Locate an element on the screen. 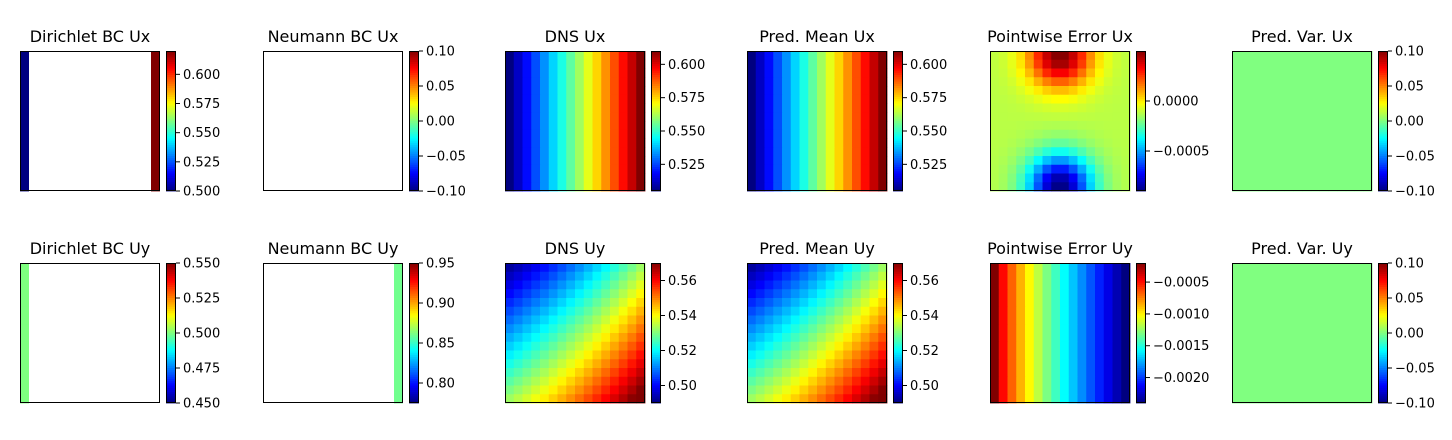 The image size is (1452, 440). colorbar-tick-label: −0.05 is located at coordinates (446, 157).